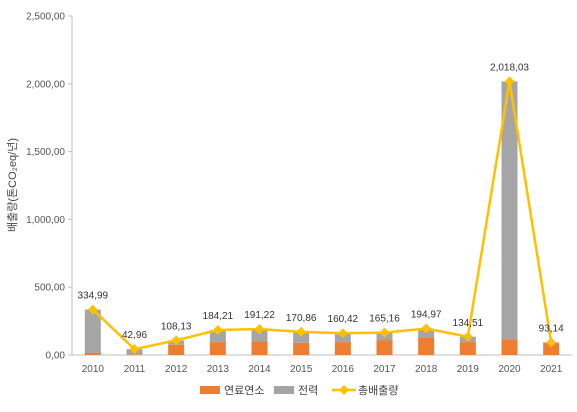 This screenshot has height=412, width=577. What do you see at coordinates (468, 369) in the screenshot?
I see `x-tick-label: 2019` at bounding box center [468, 369].